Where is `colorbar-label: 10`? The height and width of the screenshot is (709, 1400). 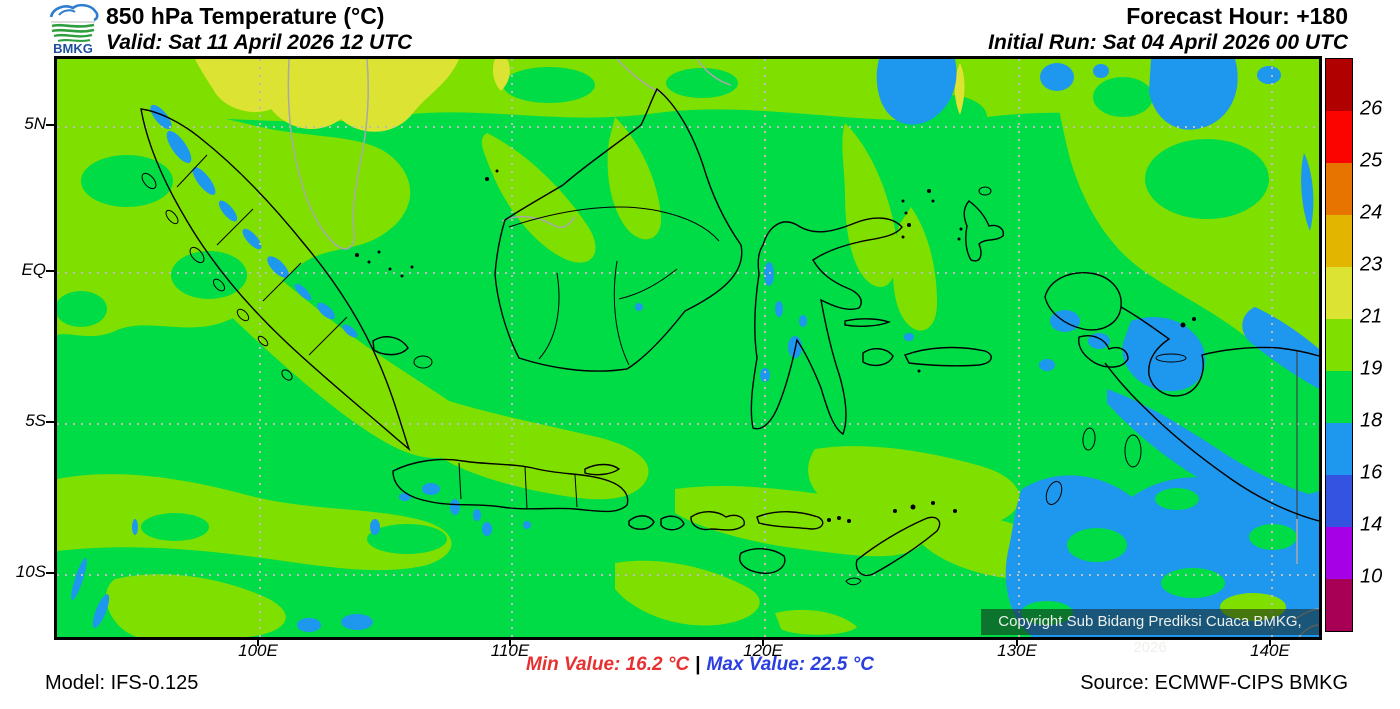 colorbar-label: 10 is located at coordinates (1371, 576).